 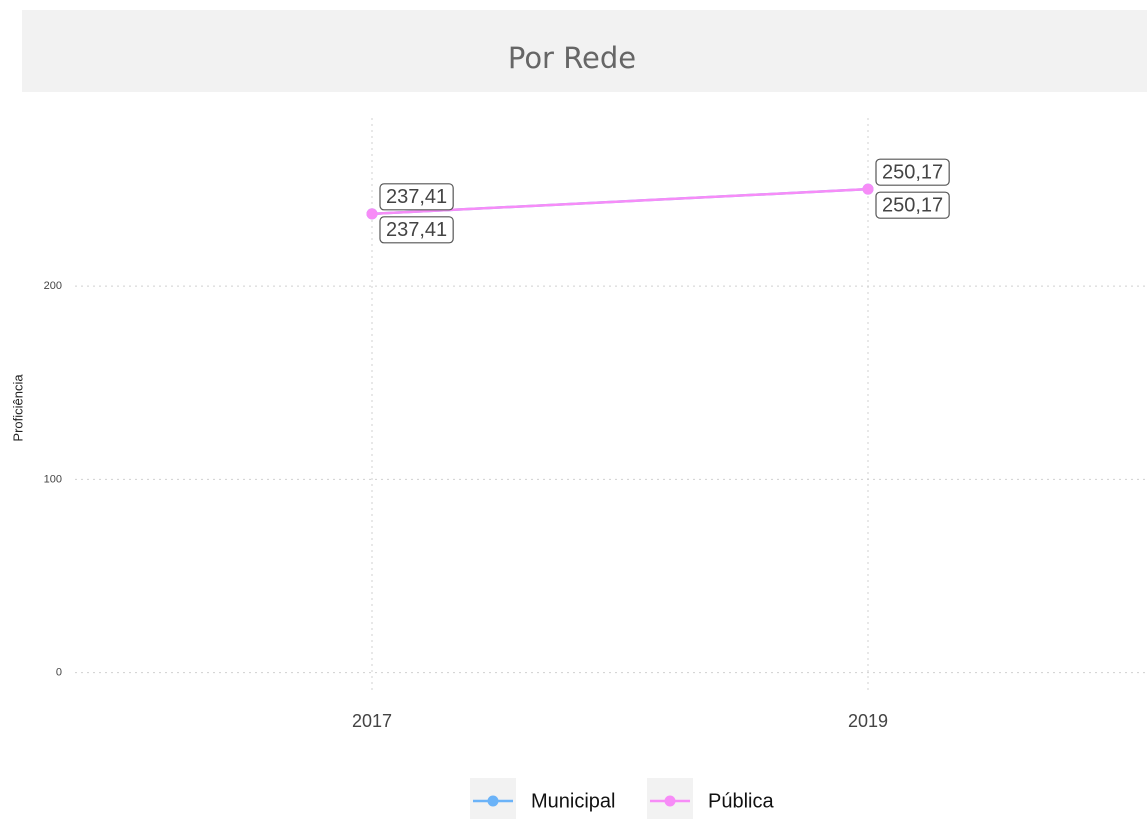 I want to click on chart-title: Por Rede, so click(x=572, y=58).